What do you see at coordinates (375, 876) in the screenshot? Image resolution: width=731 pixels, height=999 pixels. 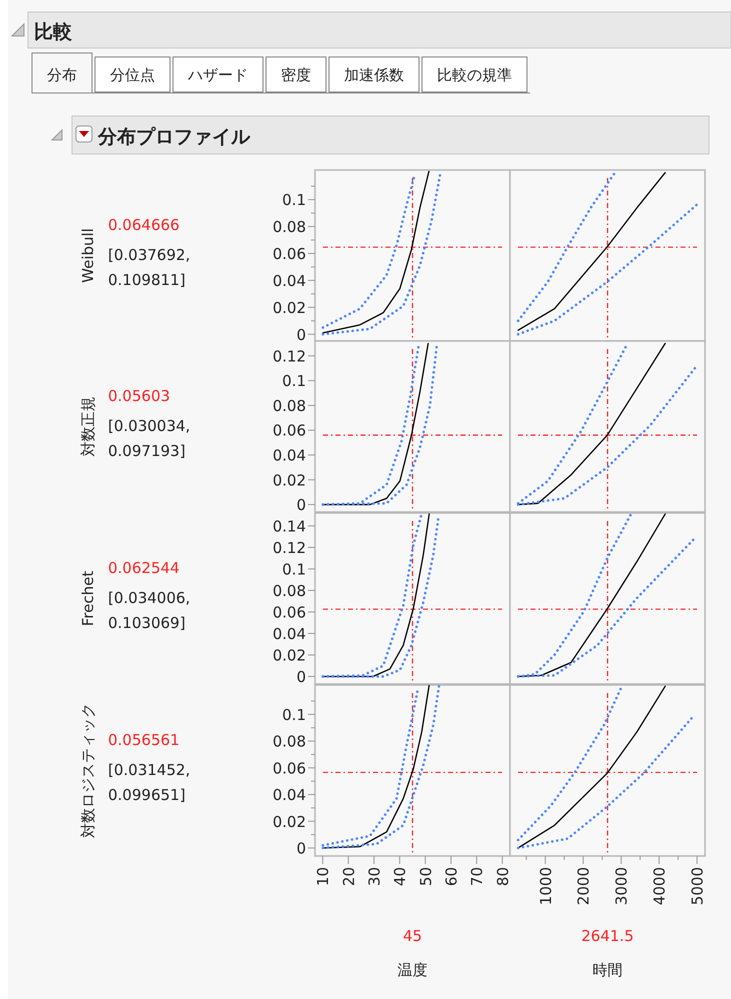 I see `x-tick-label: 30` at bounding box center [375, 876].